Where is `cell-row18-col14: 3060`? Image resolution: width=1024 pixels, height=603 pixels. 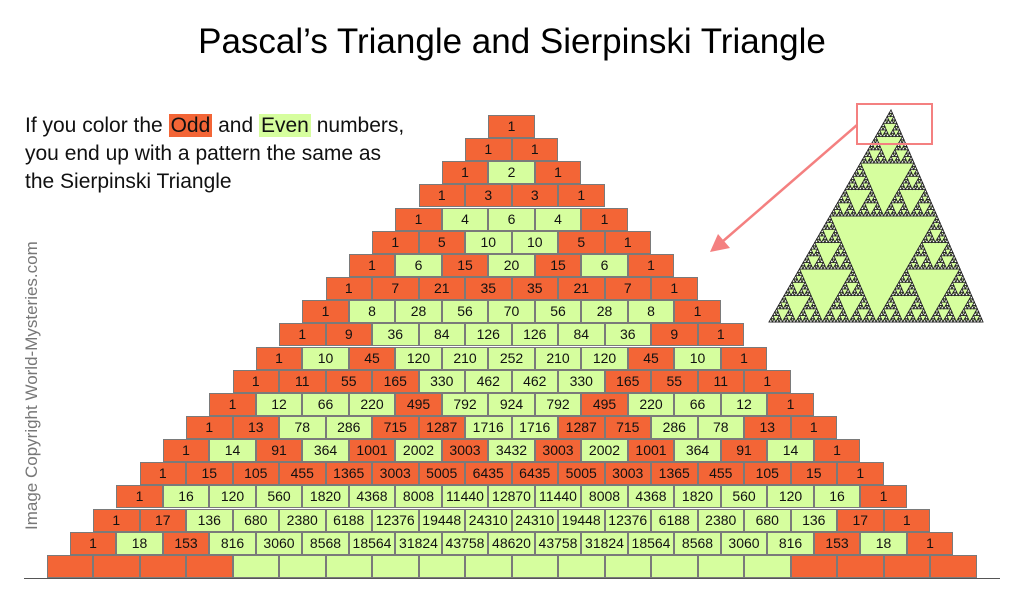 cell-row18-col14: 3060 is located at coordinates (744, 543).